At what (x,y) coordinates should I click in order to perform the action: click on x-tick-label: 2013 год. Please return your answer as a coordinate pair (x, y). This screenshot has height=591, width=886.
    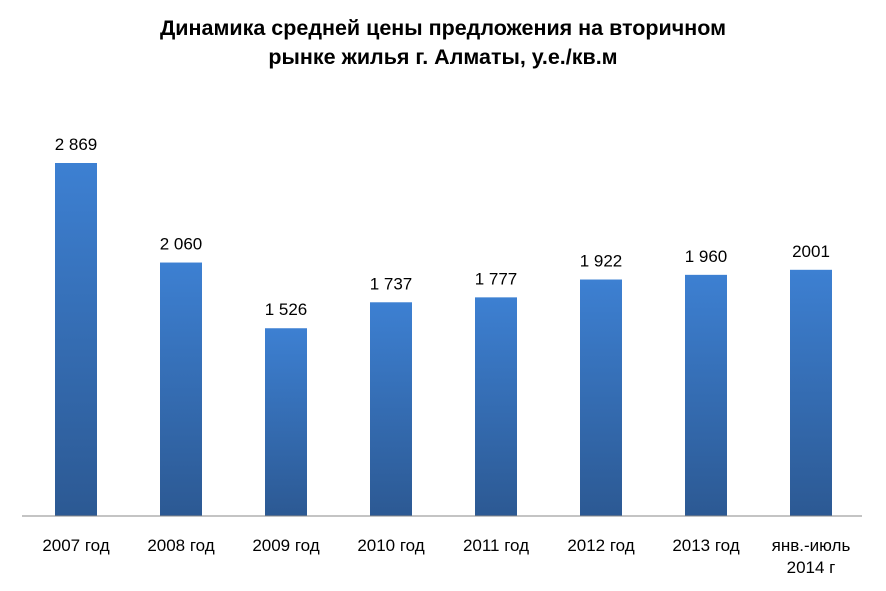
    Looking at the image, I should click on (705, 545).